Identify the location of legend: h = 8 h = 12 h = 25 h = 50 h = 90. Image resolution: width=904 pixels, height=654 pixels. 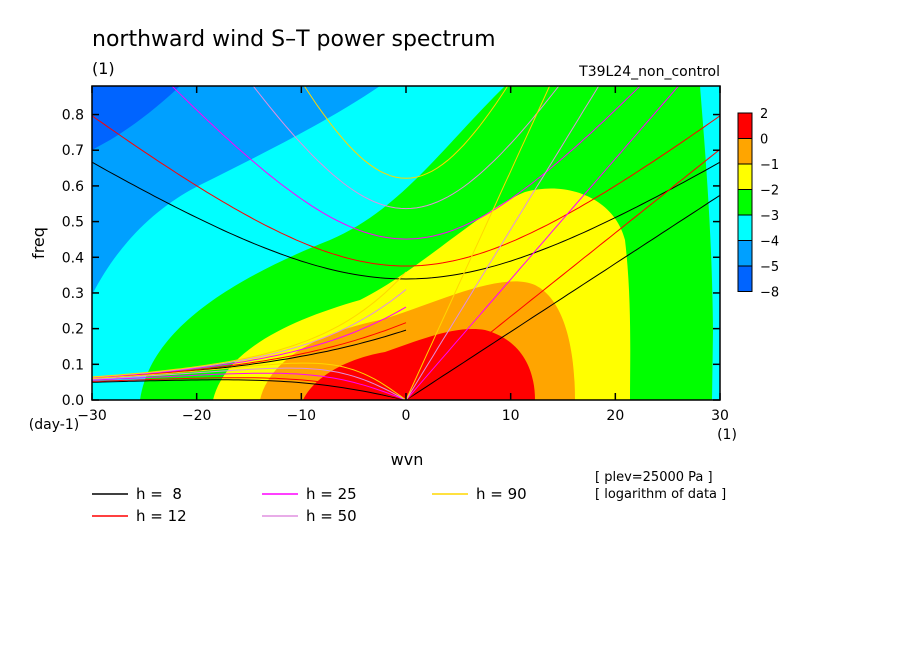
(309, 505).